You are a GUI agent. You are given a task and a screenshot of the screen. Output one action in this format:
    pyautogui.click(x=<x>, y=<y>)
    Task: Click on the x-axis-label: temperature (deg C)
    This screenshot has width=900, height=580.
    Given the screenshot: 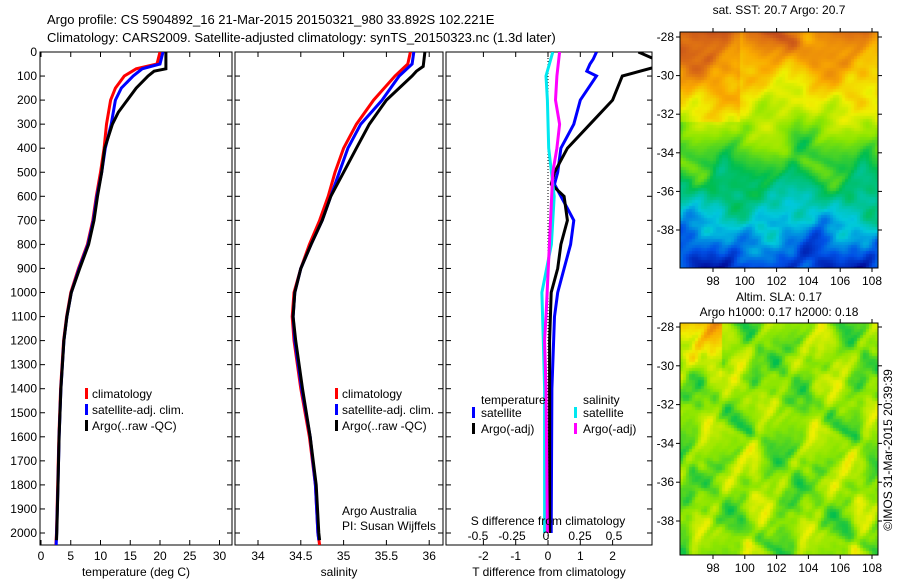 What is the action you would take?
    pyautogui.click(x=136, y=572)
    